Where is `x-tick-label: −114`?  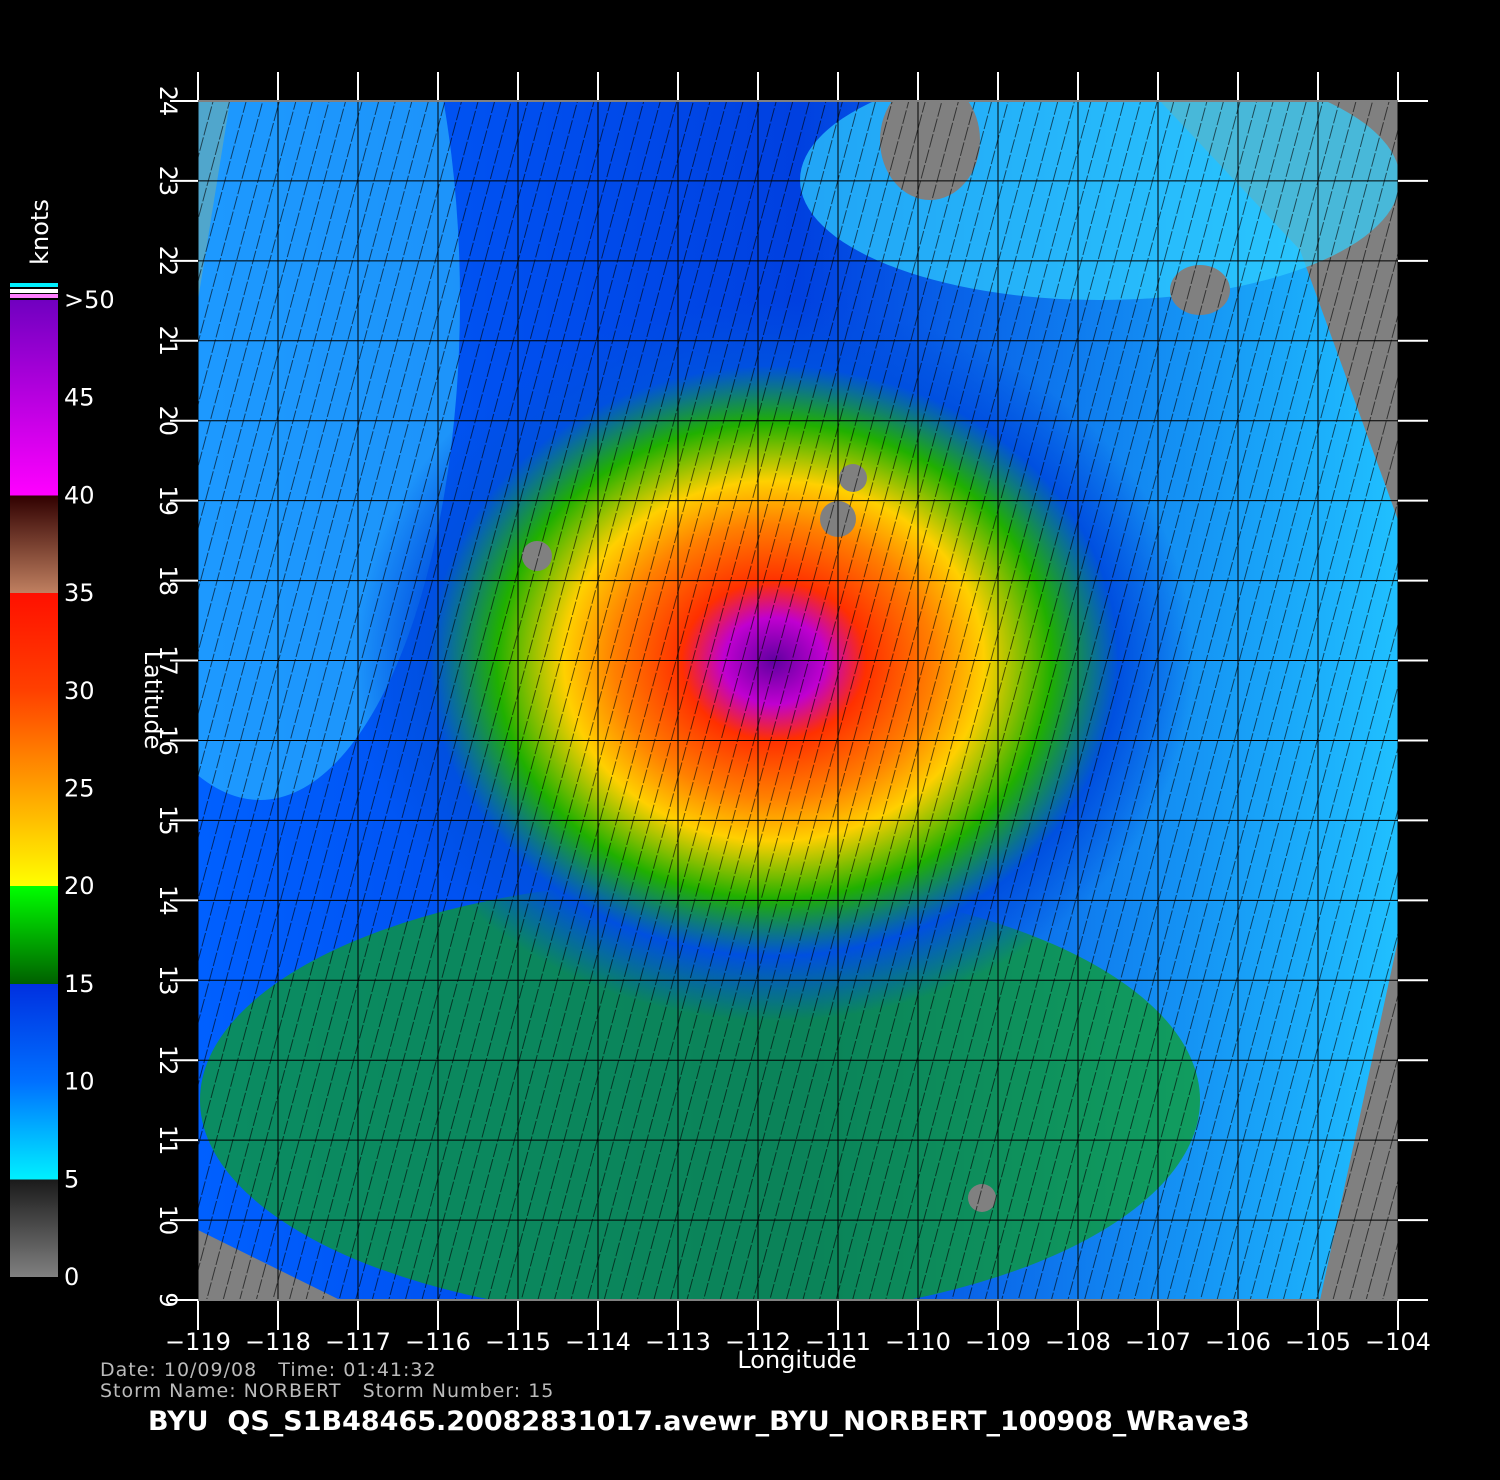 x-tick-label: −114 is located at coordinates (598, 1342).